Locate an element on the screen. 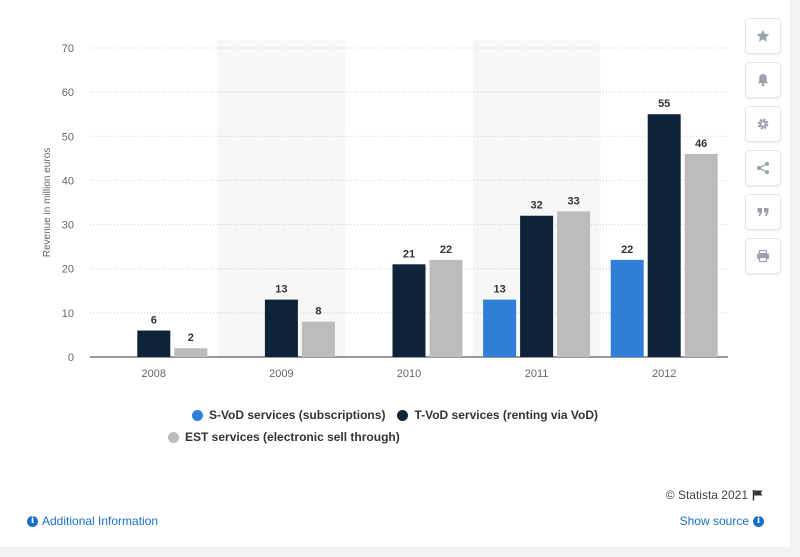 The height and width of the screenshot is (557, 800). x-tick-label: 2008 is located at coordinates (154, 374).